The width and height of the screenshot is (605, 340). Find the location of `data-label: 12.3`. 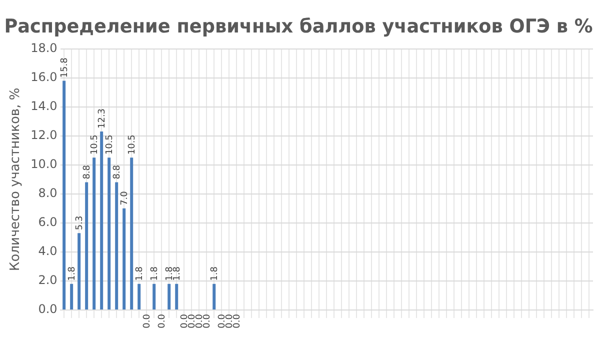

data-label: 12.3 is located at coordinates (102, 118).